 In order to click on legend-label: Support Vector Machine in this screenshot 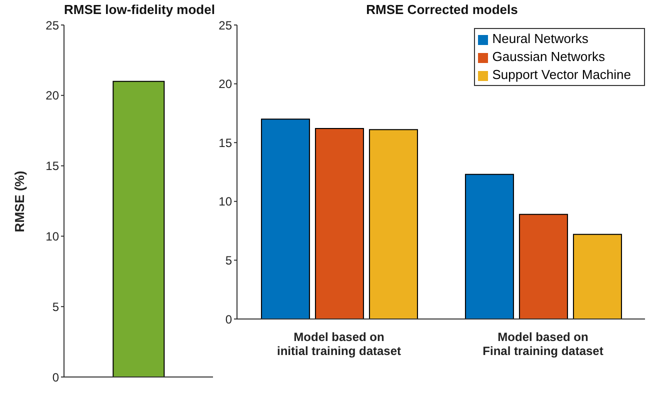, I will do `click(561, 74)`.